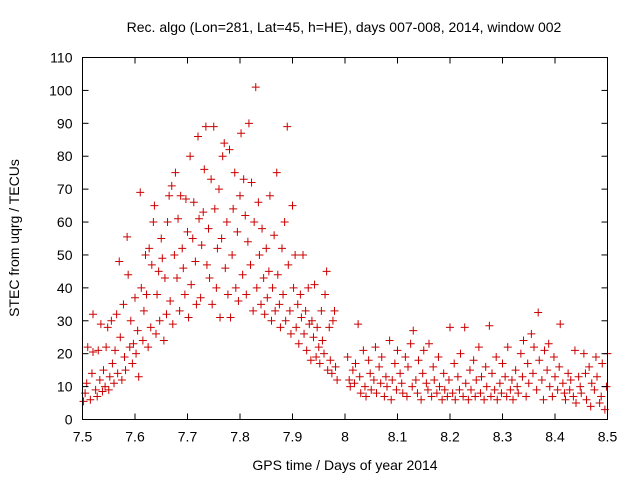  Describe the element at coordinates (65, 321) in the screenshot. I see `y-tick-label: 30` at that location.